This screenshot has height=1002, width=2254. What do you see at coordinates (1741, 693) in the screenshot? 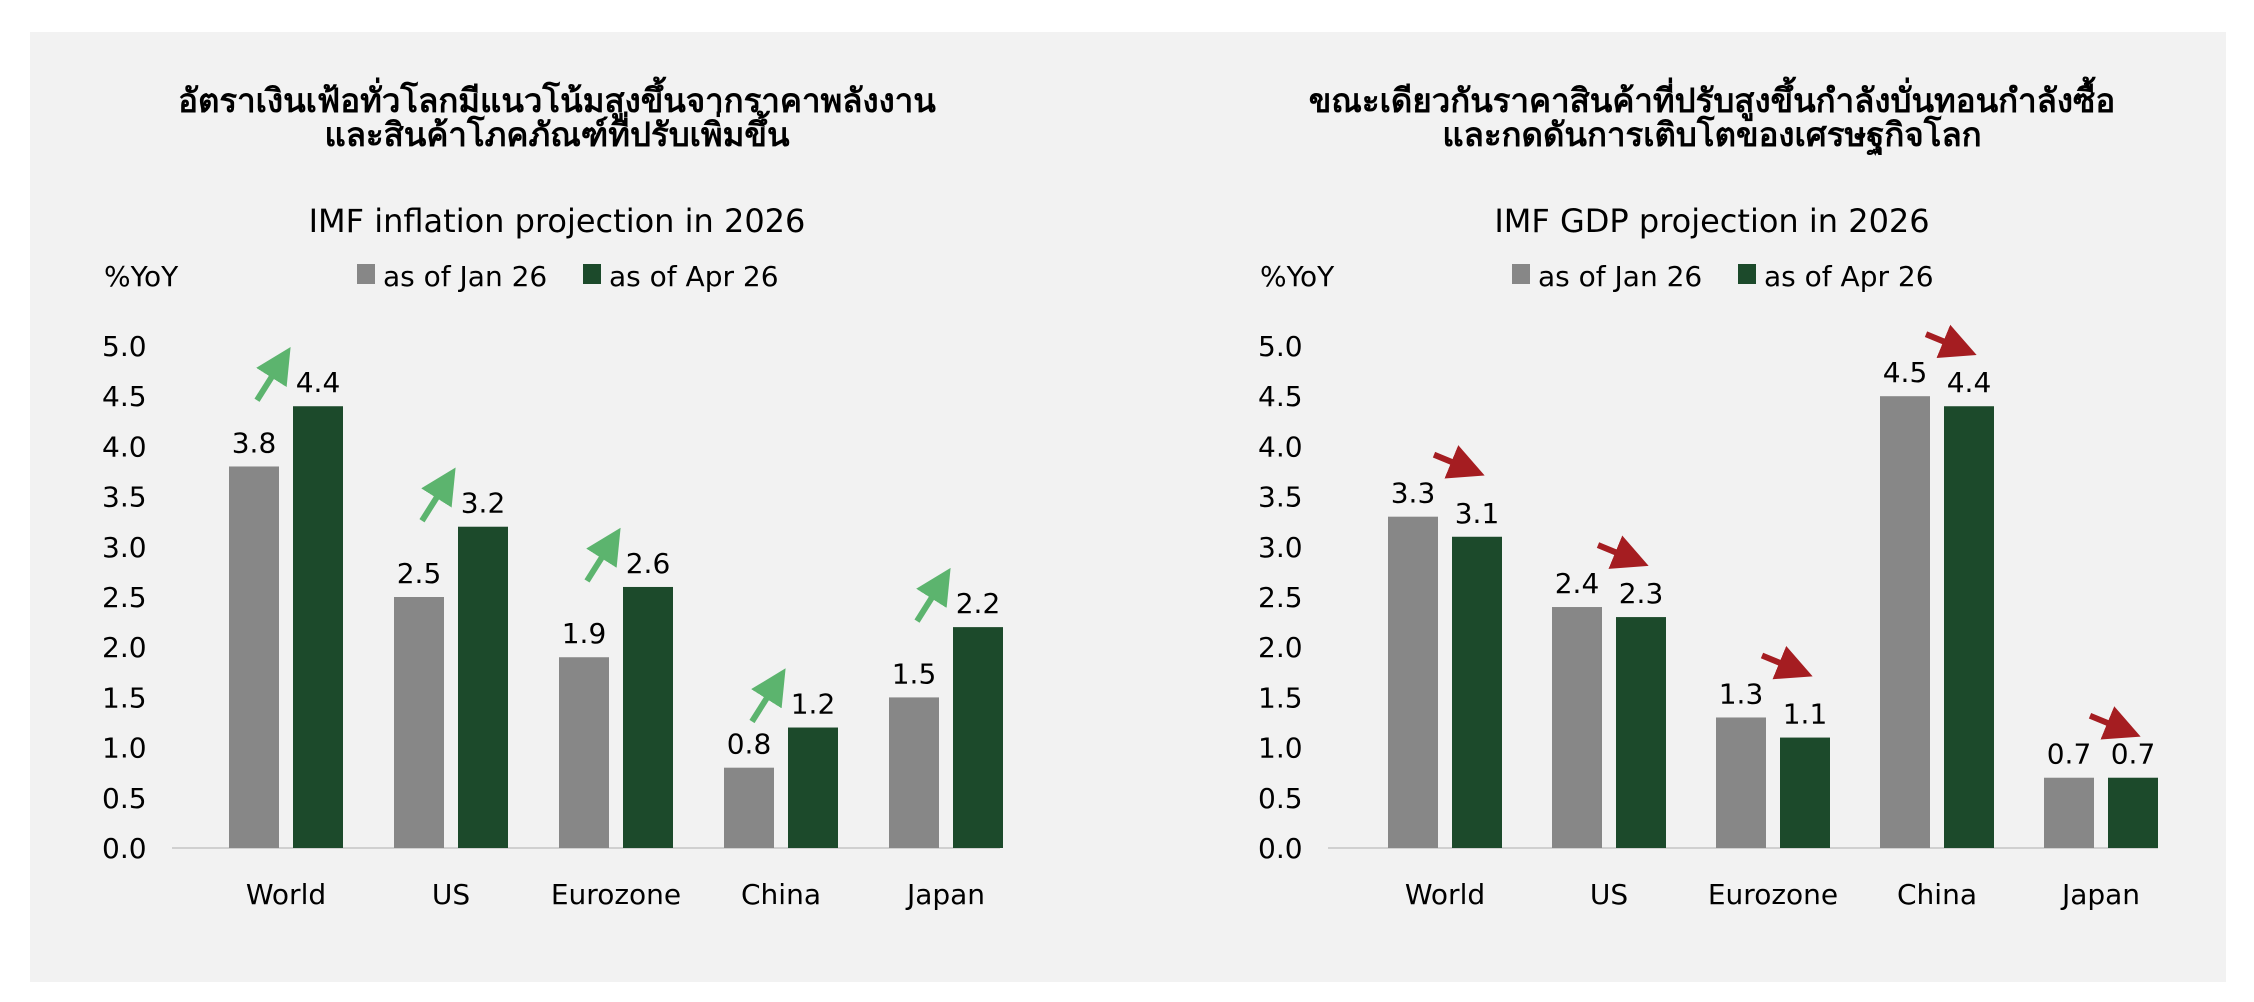
I see `data-label: 1.3` at bounding box center [1741, 693].